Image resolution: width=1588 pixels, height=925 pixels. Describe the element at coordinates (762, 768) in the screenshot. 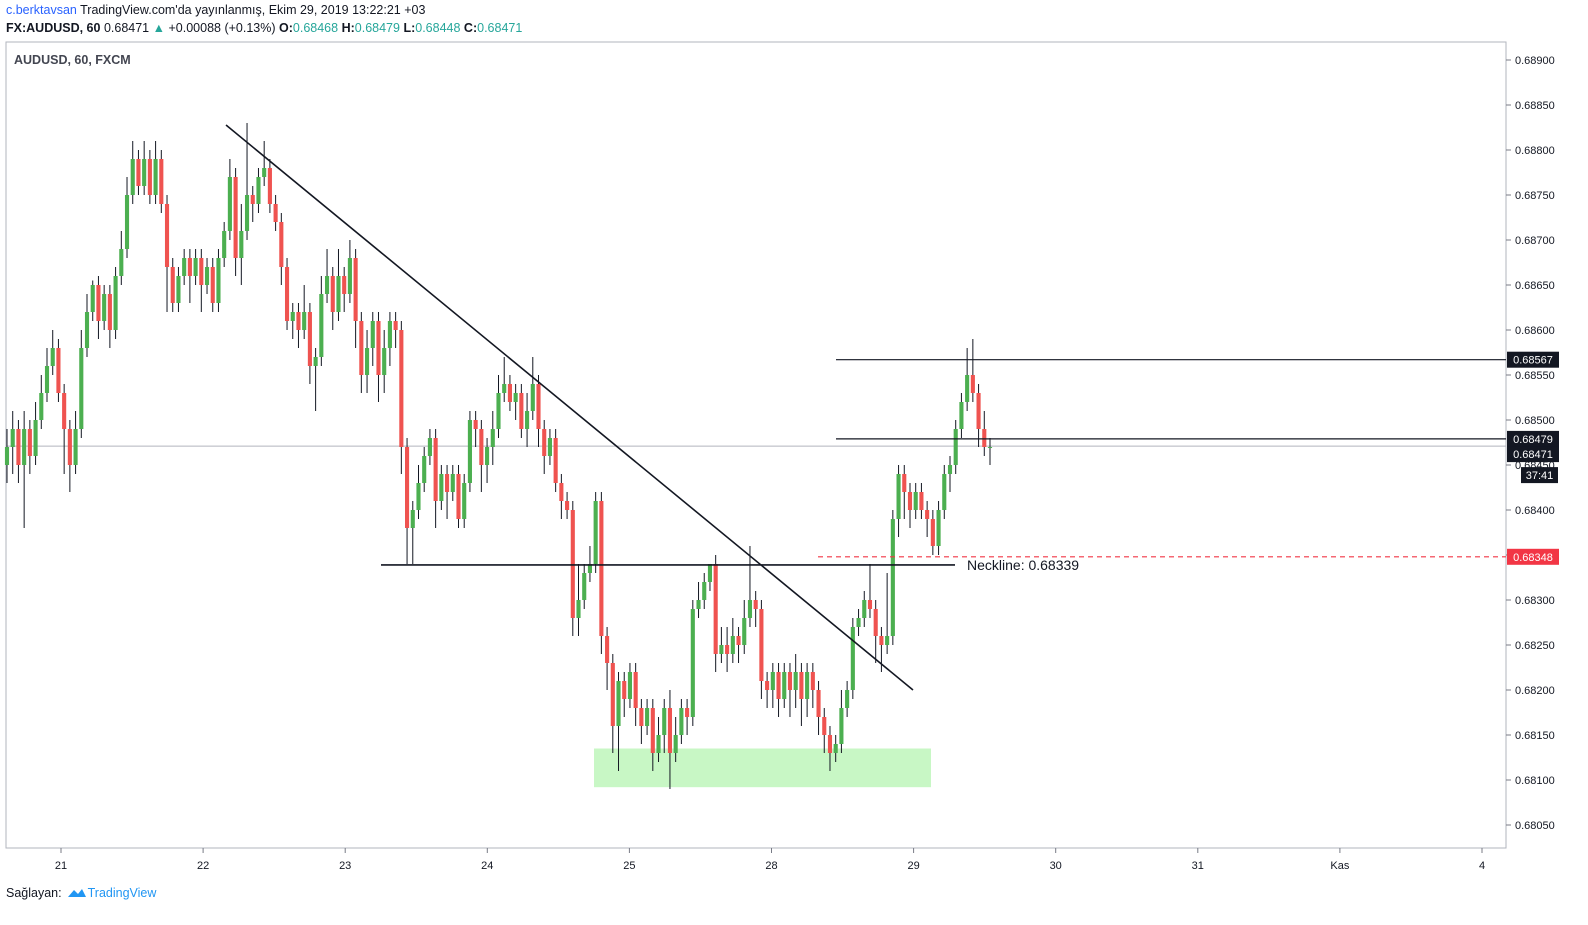

I see `support-zone` at that location.